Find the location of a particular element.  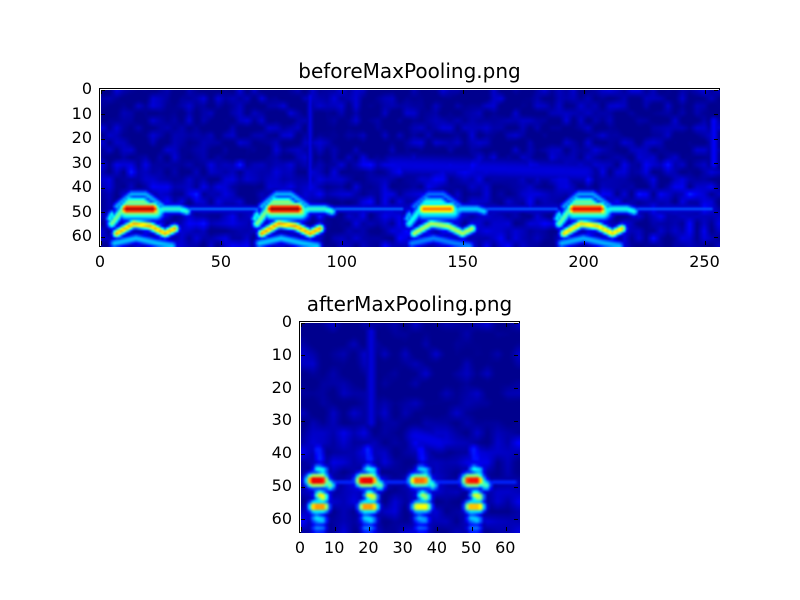

heatmap-canvas-after is located at coordinates (410, 428).